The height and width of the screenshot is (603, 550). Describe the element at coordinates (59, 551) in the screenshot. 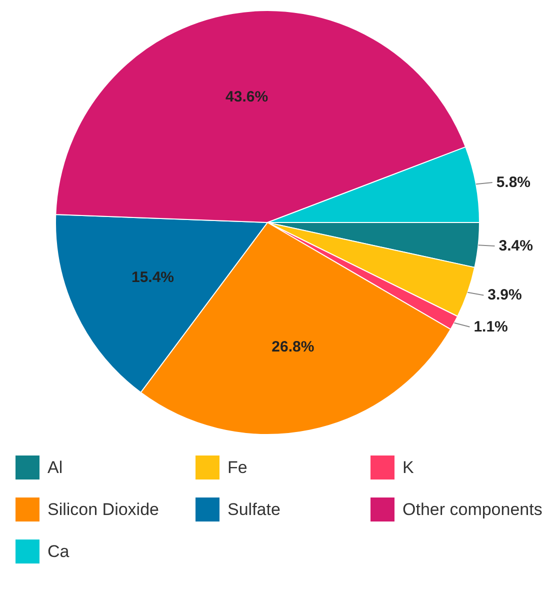

I see `legend-label: Ca` at that location.